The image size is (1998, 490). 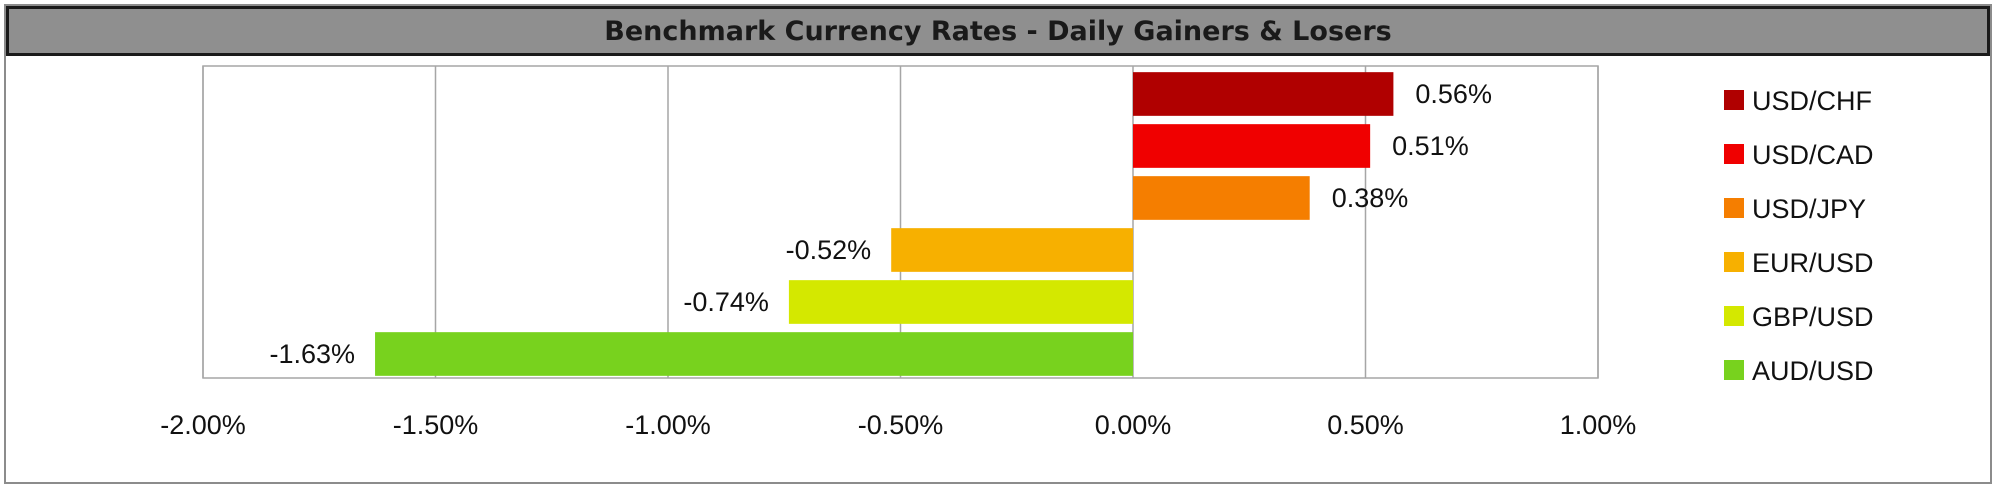 What do you see at coordinates (1430, 146) in the screenshot?
I see `data-label: 0.51%` at bounding box center [1430, 146].